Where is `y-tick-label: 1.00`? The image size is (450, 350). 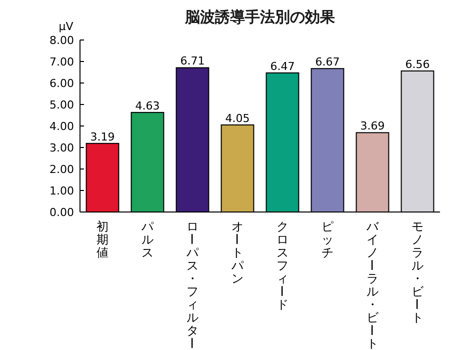 y-tick-label: 1.00 is located at coordinates (62, 191).